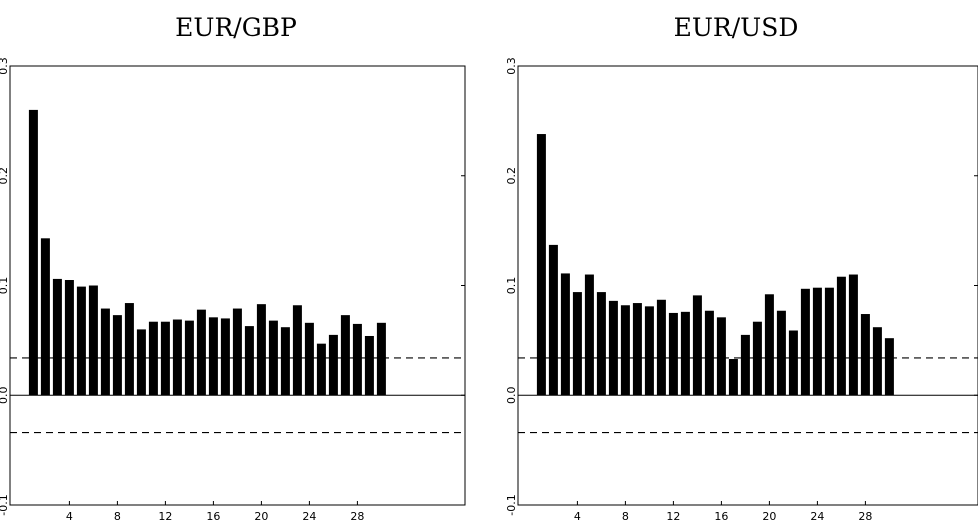  What do you see at coordinates (236, 27) in the screenshot?
I see `chart-title: EUR/GBP` at bounding box center [236, 27].